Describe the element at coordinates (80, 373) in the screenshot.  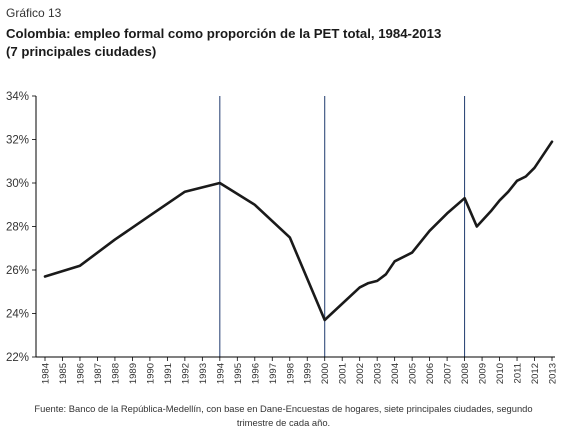
I see `x-tick-label: 1986` at that location.